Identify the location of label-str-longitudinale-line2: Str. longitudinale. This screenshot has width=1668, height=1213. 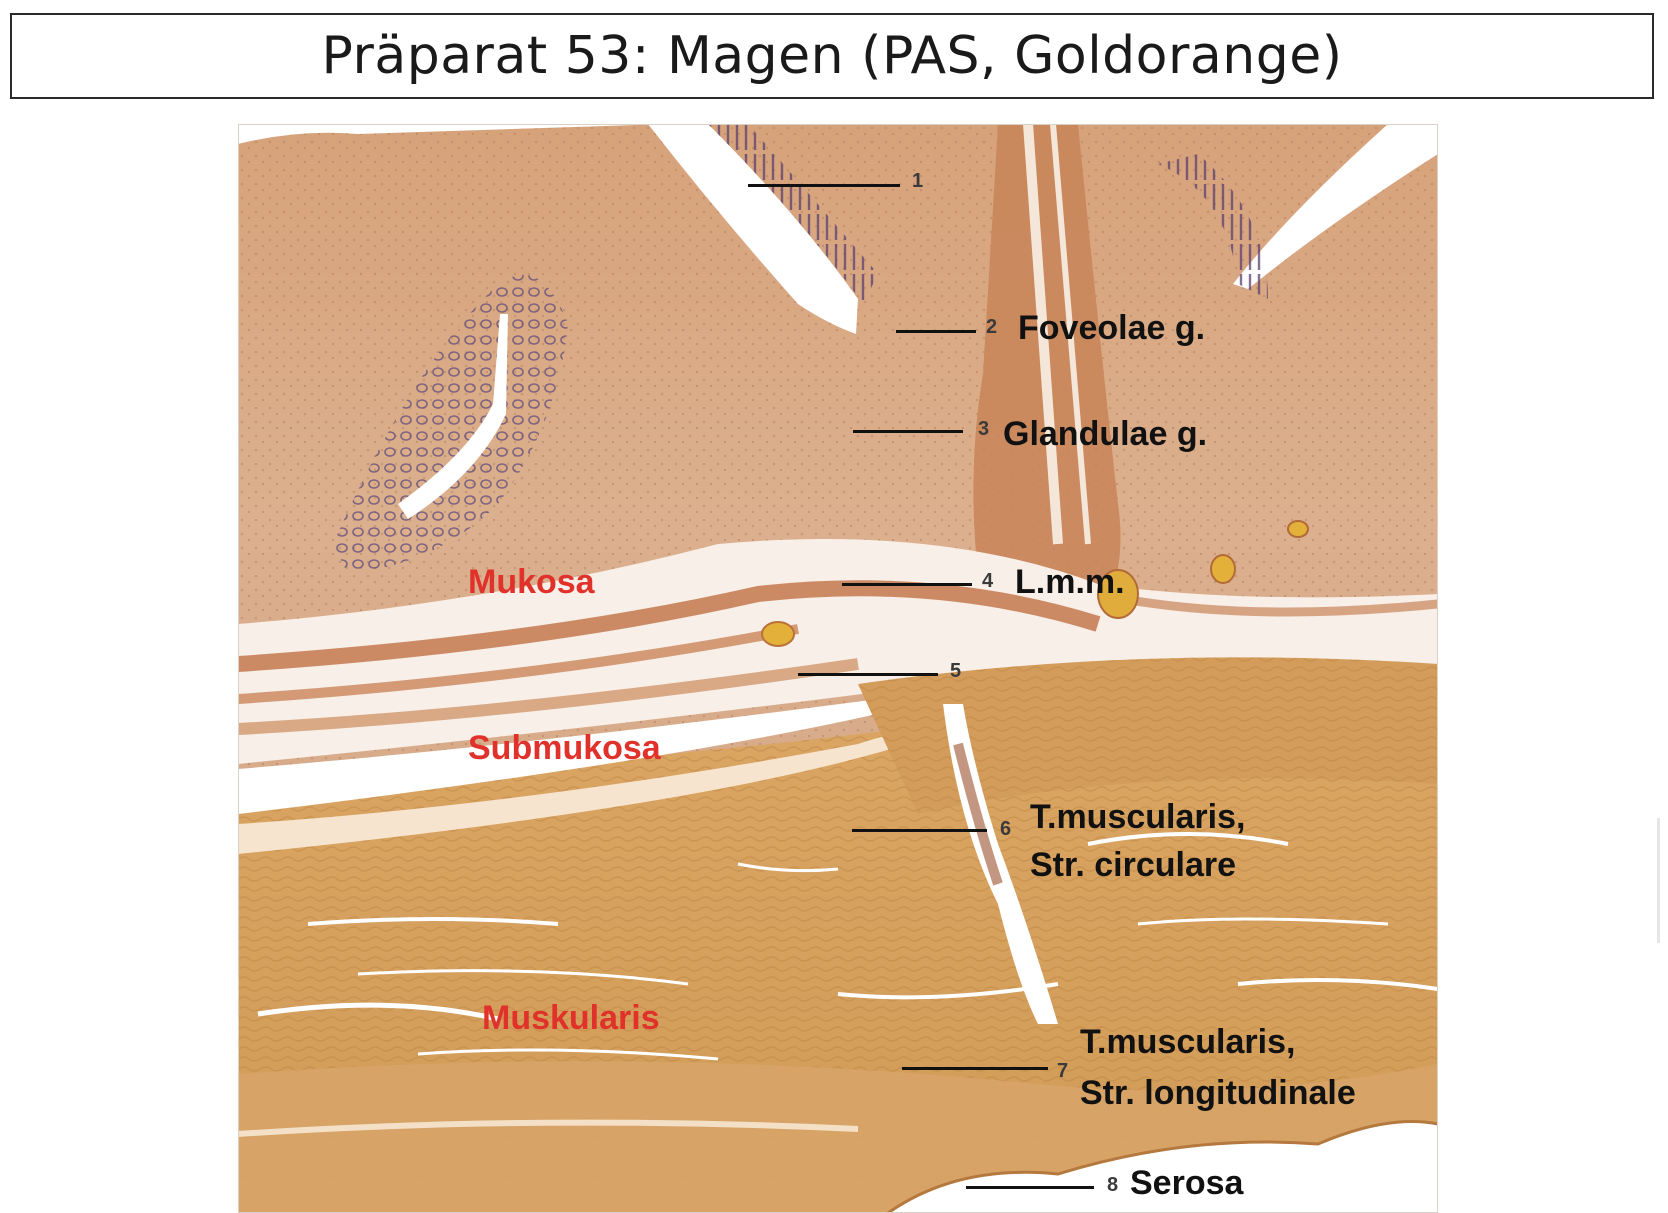
(1218, 1093).